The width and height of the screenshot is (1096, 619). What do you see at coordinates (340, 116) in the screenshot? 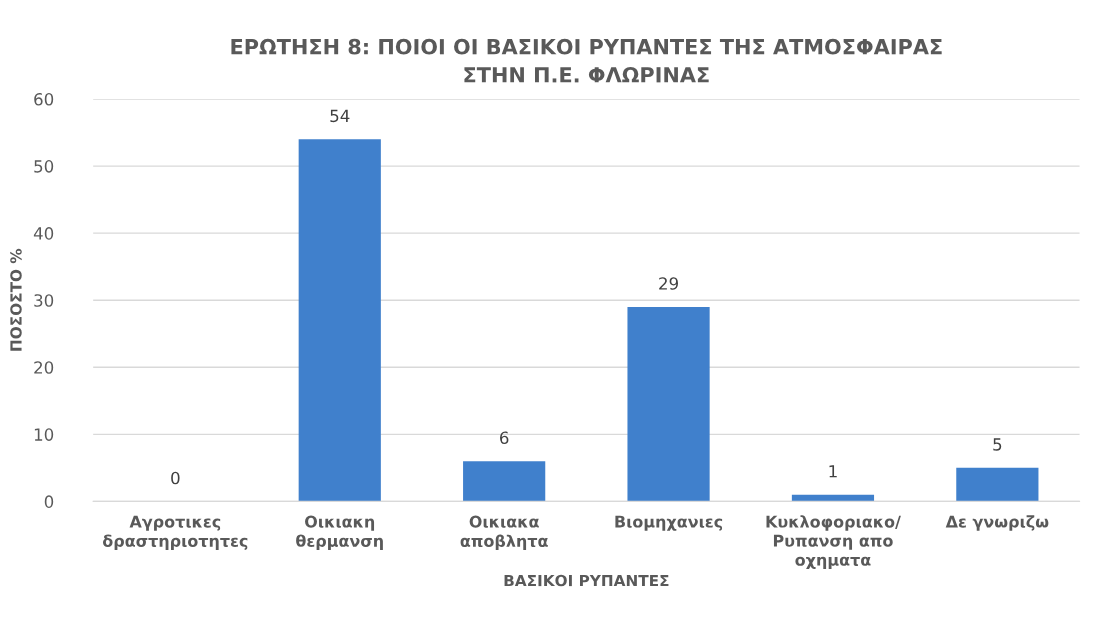
I see `data-label: 54` at bounding box center [340, 116].